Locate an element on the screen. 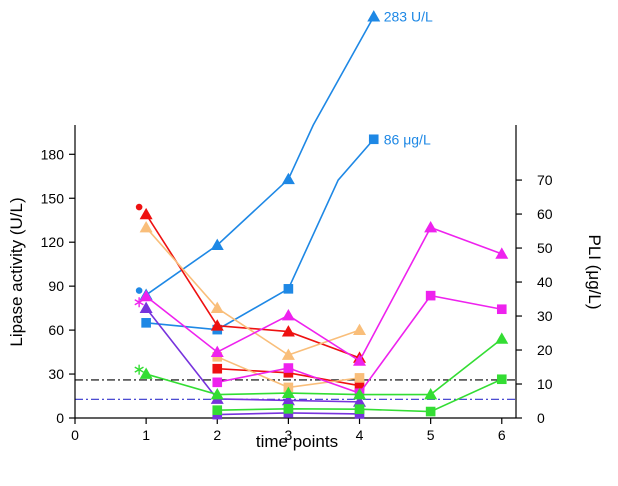 This screenshot has width=618, height=486. x-tick-label: 2 is located at coordinates (217, 435).